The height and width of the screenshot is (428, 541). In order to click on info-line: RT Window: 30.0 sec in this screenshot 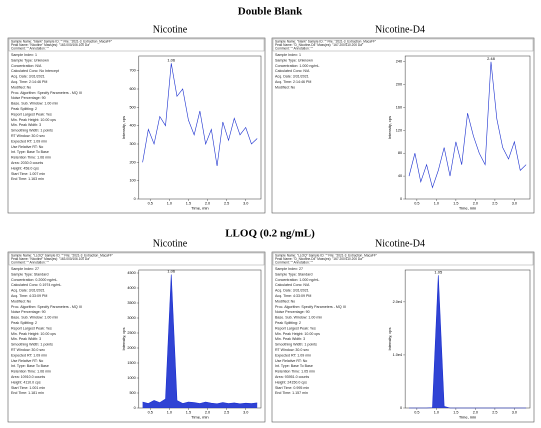, I will do `click(28, 136)`.